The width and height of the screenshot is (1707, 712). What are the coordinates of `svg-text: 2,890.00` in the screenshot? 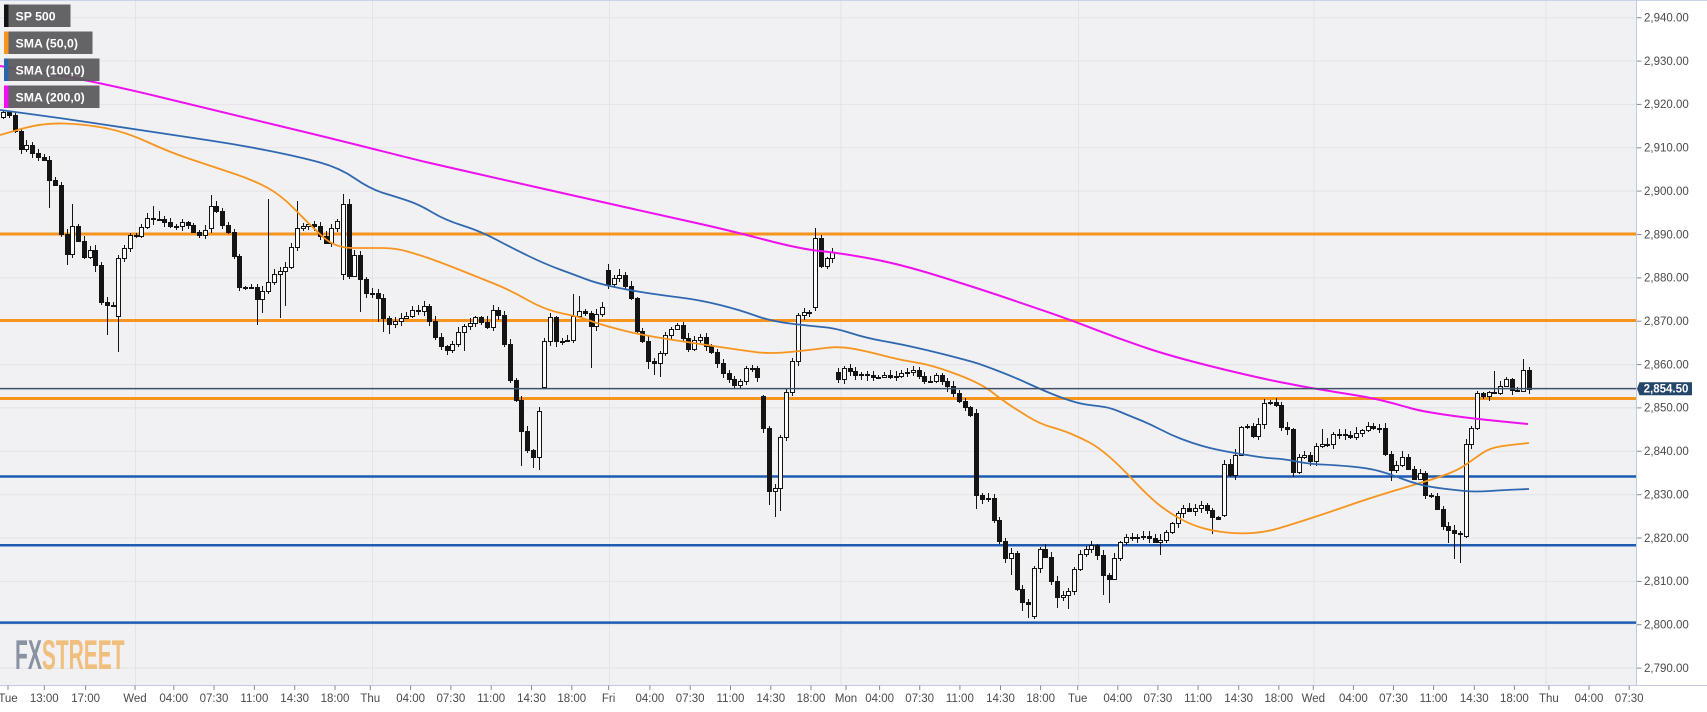 It's located at (1666, 235).